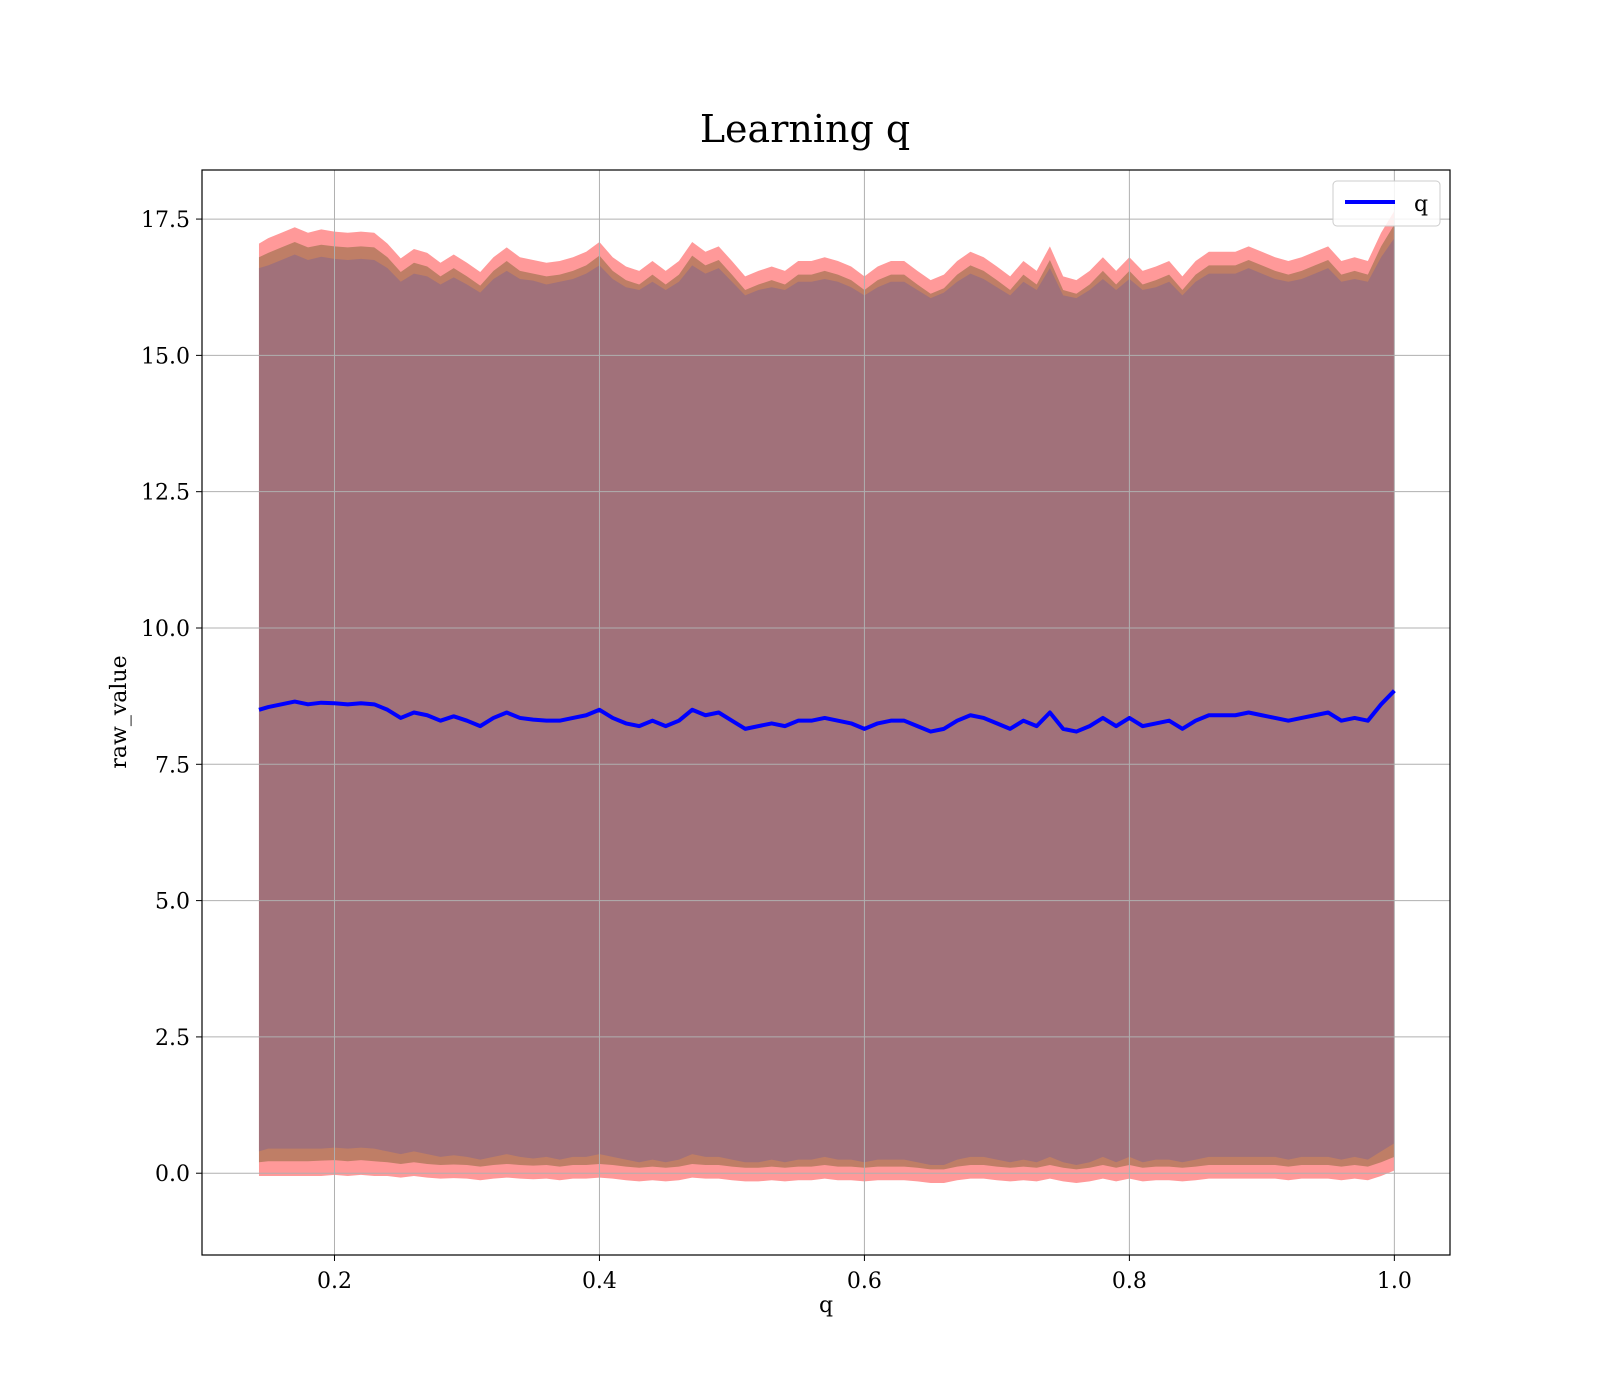 This screenshot has width=1600, height=1400. Describe the element at coordinates (172, 1174) in the screenshot. I see `y-tick-label: 0.0` at that location.